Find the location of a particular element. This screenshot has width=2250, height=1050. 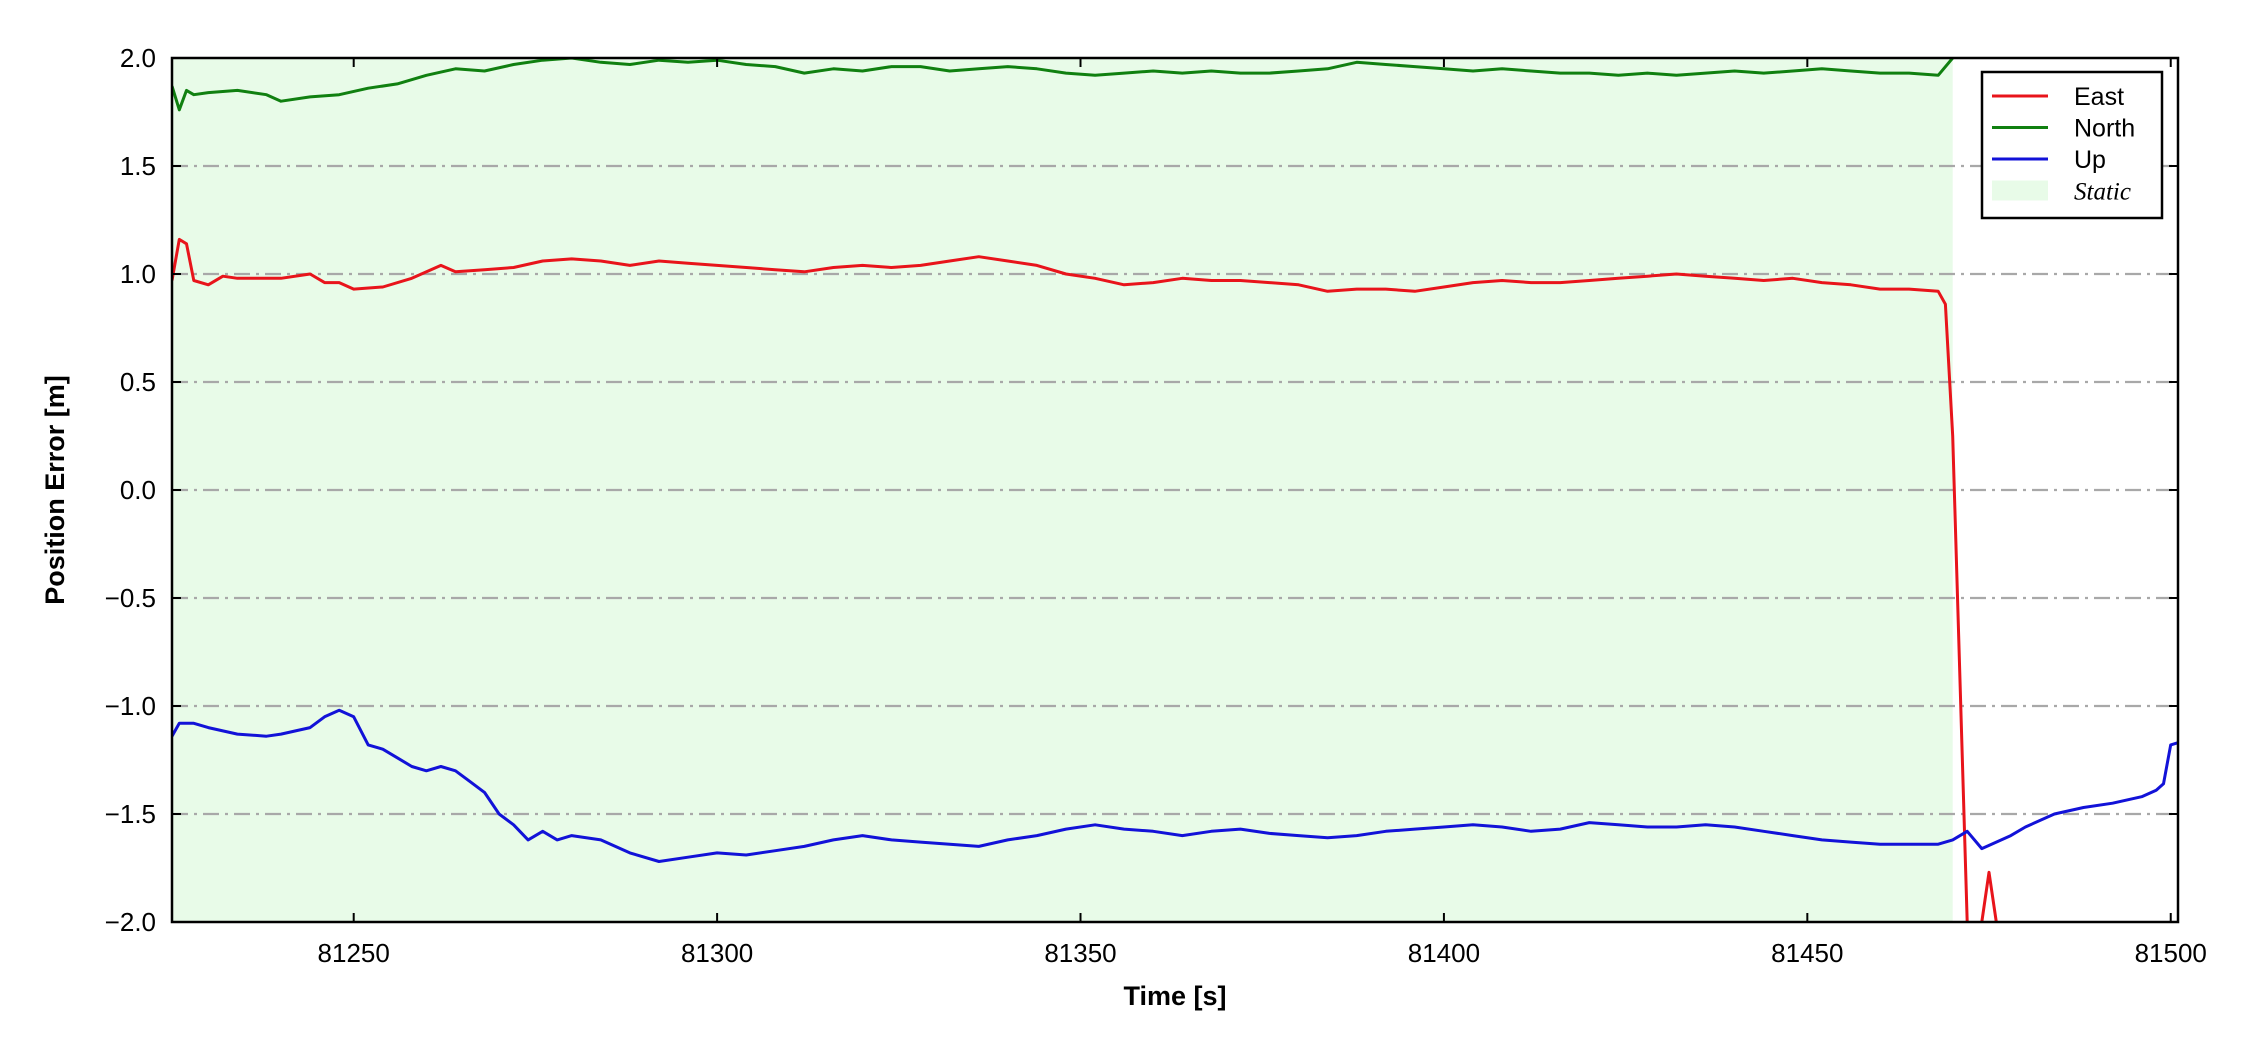

y-tick-label: 0.0 is located at coordinates (138, 490).